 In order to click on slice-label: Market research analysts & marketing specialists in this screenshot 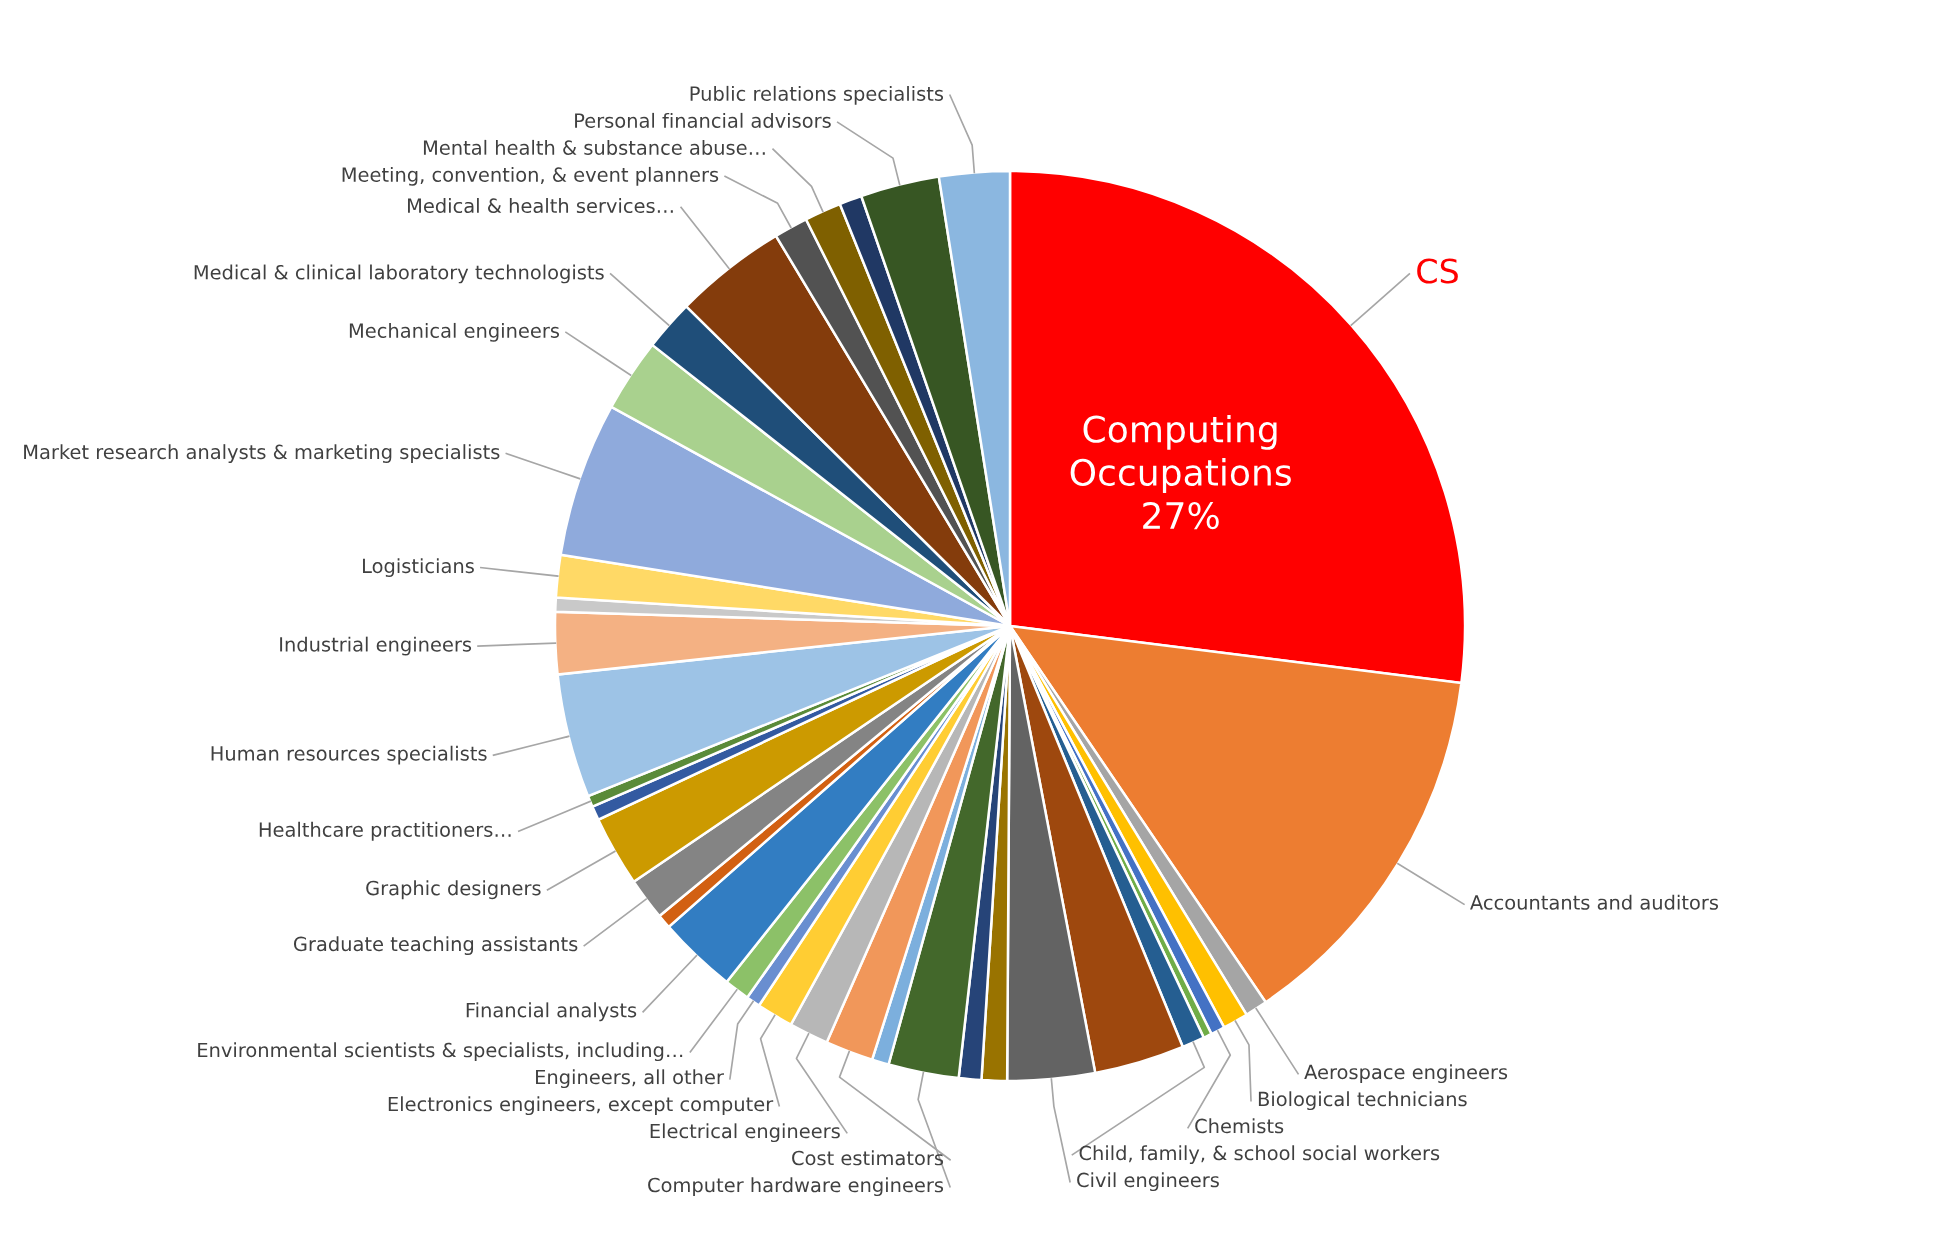, I will do `click(262, 453)`.